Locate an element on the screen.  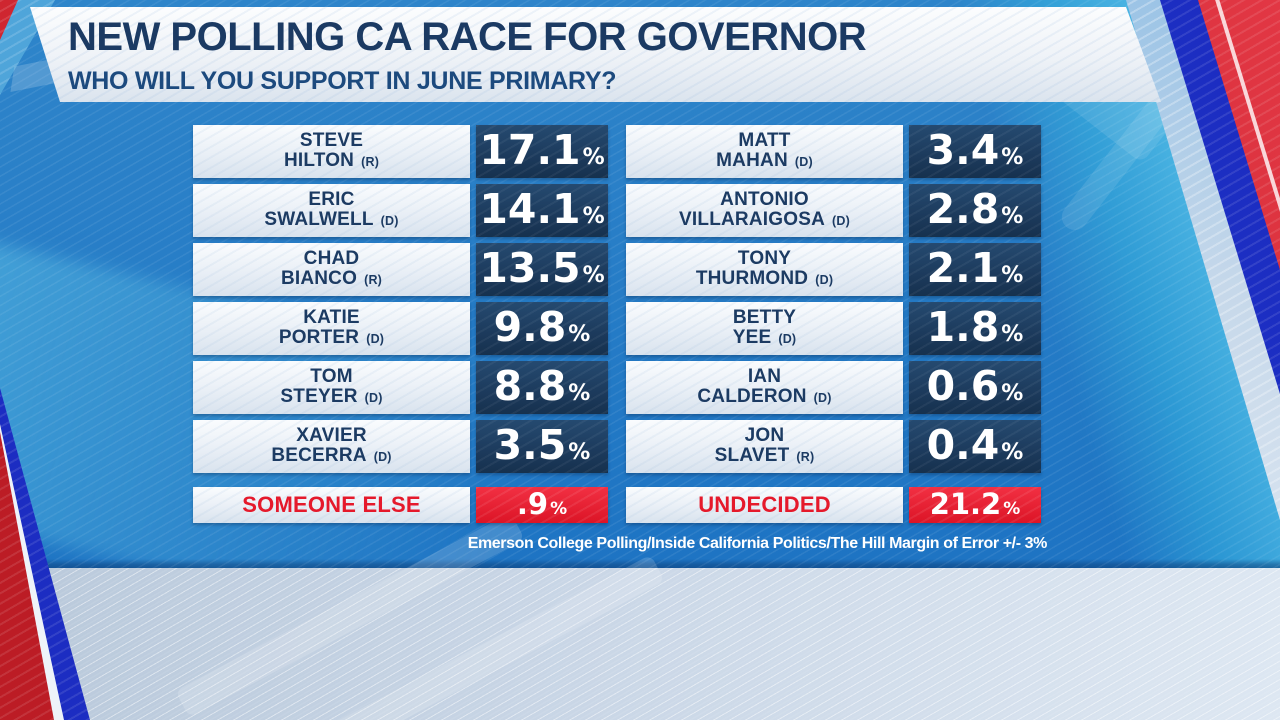
page-title: NEW POLLING CA RACE FOR GOVERNOR is located at coordinates (467, 37).